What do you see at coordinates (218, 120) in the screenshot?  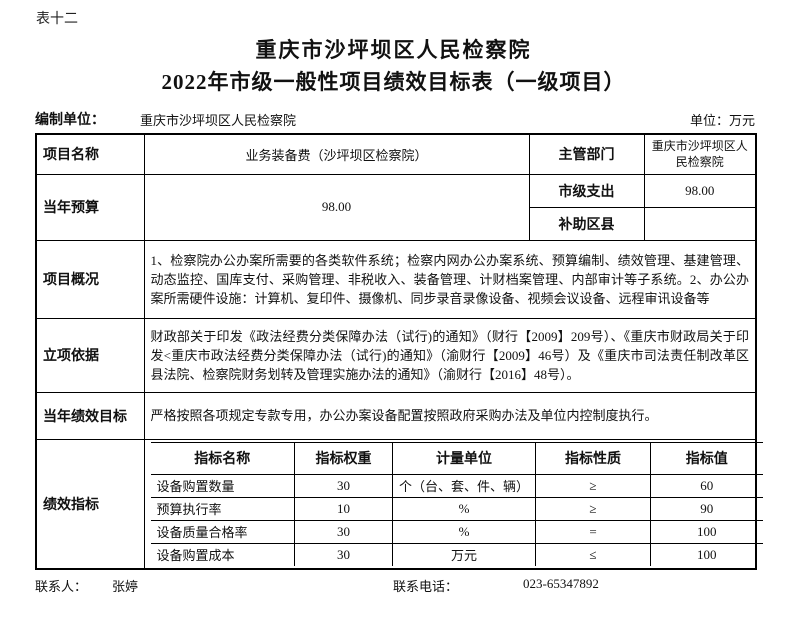 I see `prepared-by-value: 重庆市沙坪坝区人民检察院` at bounding box center [218, 120].